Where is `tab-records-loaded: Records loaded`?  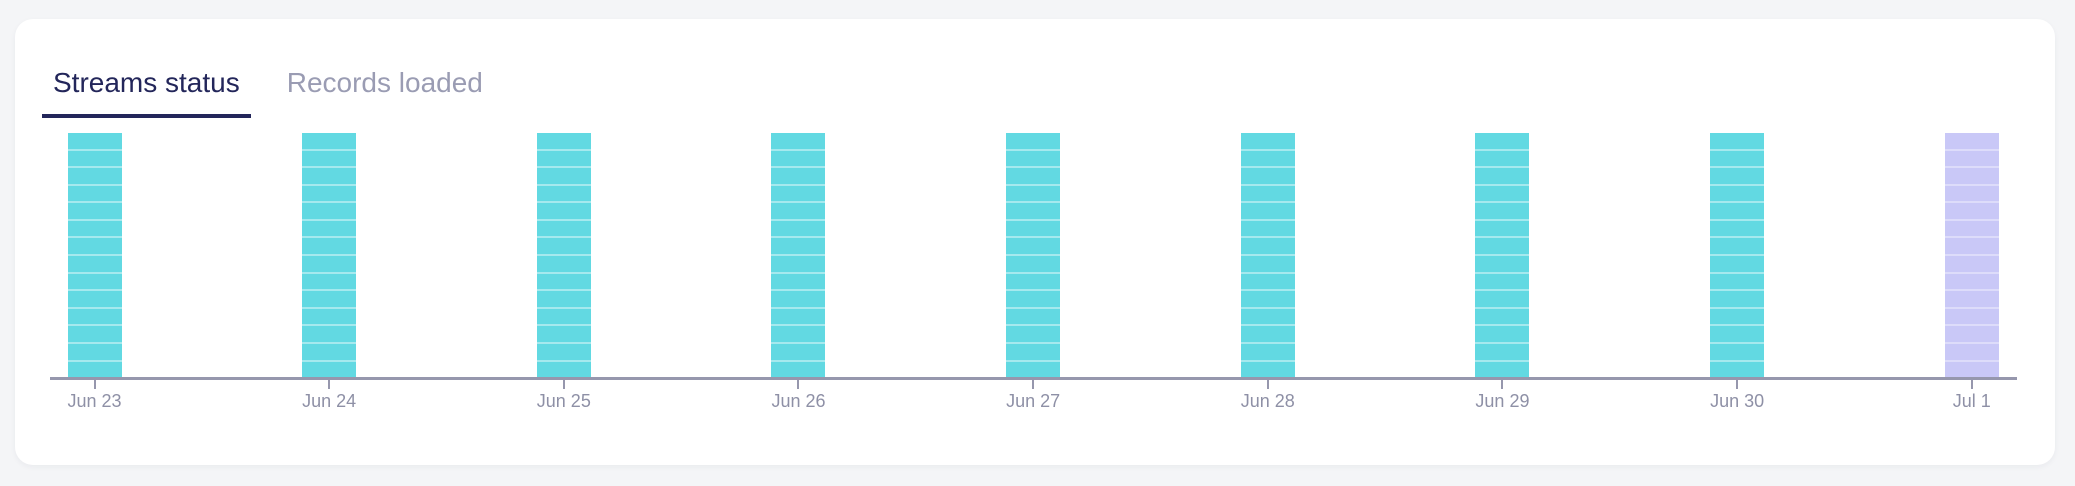 tab-records-loaded: Records loaded is located at coordinates (384, 82).